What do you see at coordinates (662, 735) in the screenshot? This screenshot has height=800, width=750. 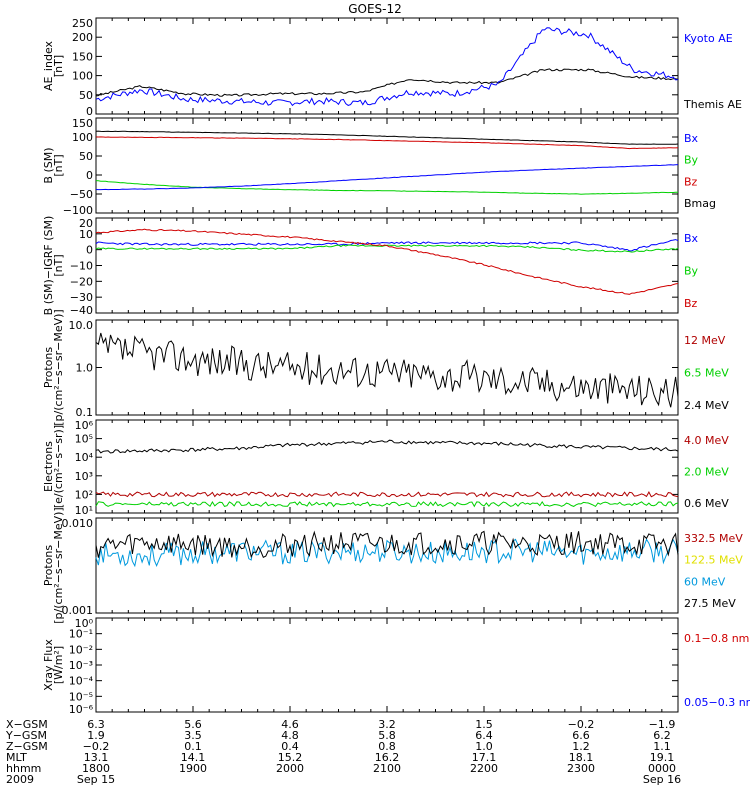 I see `orbit-cell: 6.2` at bounding box center [662, 735].